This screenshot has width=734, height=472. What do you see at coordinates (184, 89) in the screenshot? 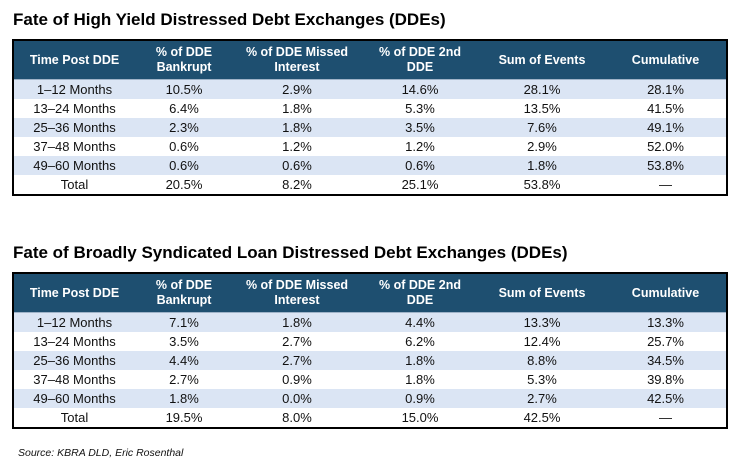
I see `table-cell: 10.5%` at bounding box center [184, 89].